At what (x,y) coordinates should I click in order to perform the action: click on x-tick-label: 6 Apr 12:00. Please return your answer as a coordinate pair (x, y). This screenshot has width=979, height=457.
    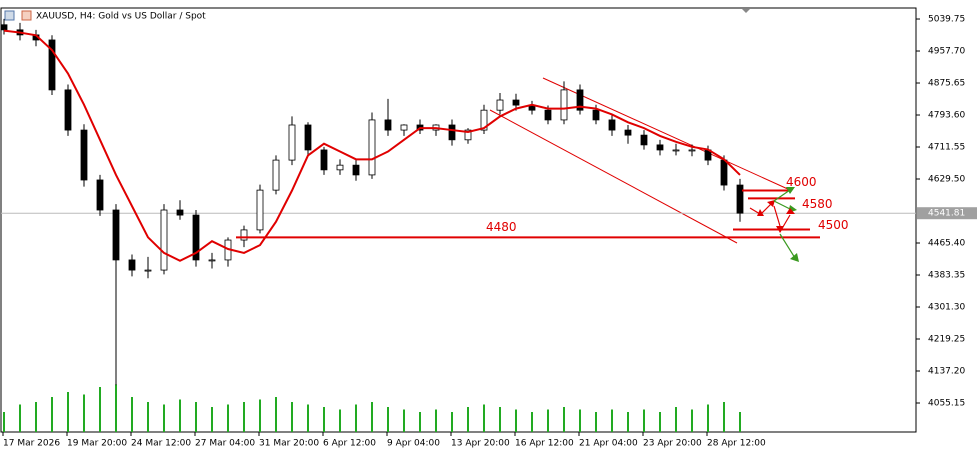
    Looking at the image, I should click on (349, 444).